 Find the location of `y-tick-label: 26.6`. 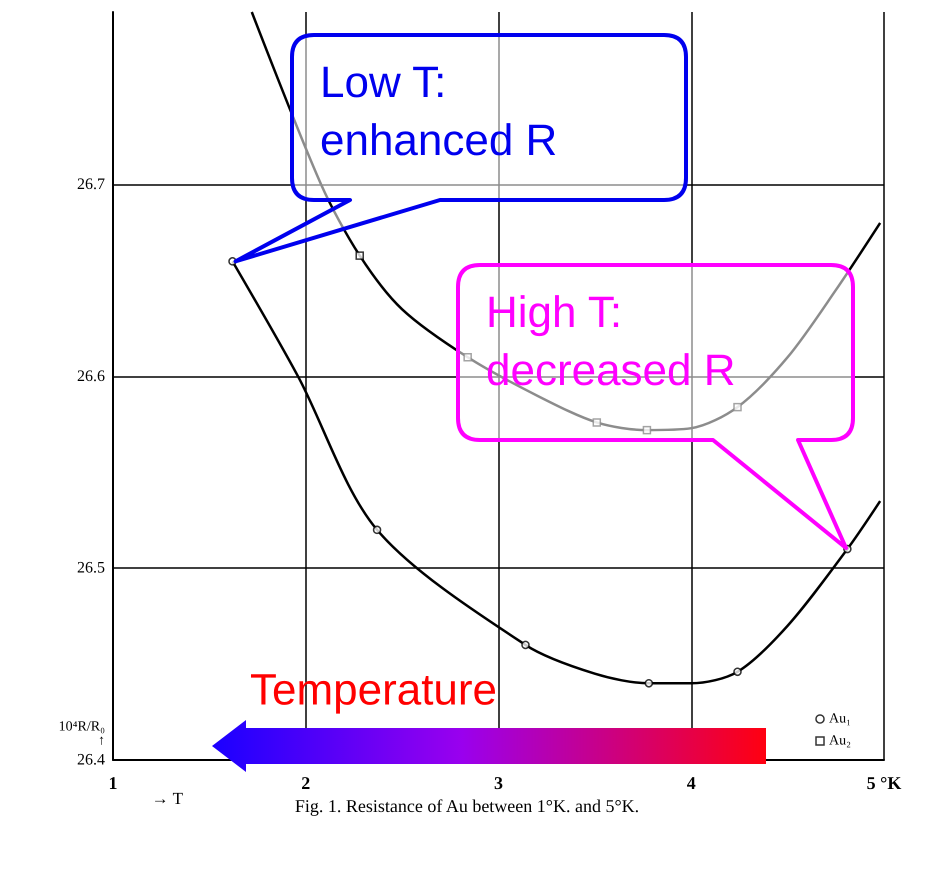

y-tick-label: 26.6 is located at coordinates (91, 376).